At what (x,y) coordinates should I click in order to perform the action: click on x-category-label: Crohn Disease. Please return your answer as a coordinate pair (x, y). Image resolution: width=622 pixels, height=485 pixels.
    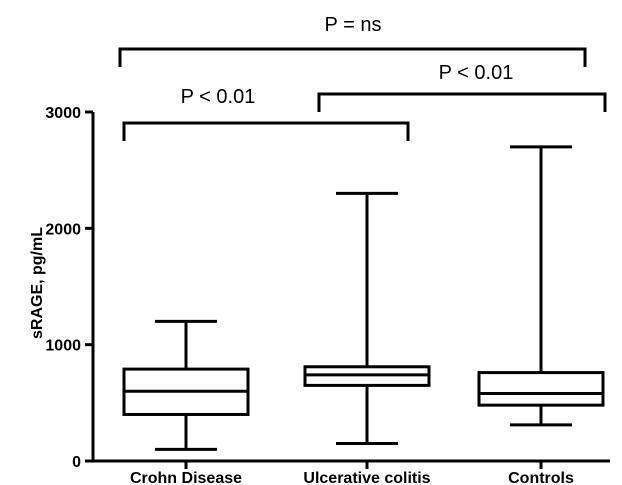
    Looking at the image, I should click on (186, 477).